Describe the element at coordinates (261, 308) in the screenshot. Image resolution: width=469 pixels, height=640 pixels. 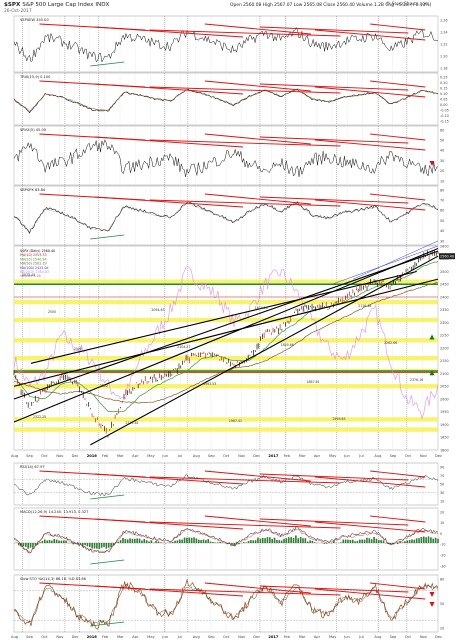
I see `price-annotation: 1810.10` at that location.